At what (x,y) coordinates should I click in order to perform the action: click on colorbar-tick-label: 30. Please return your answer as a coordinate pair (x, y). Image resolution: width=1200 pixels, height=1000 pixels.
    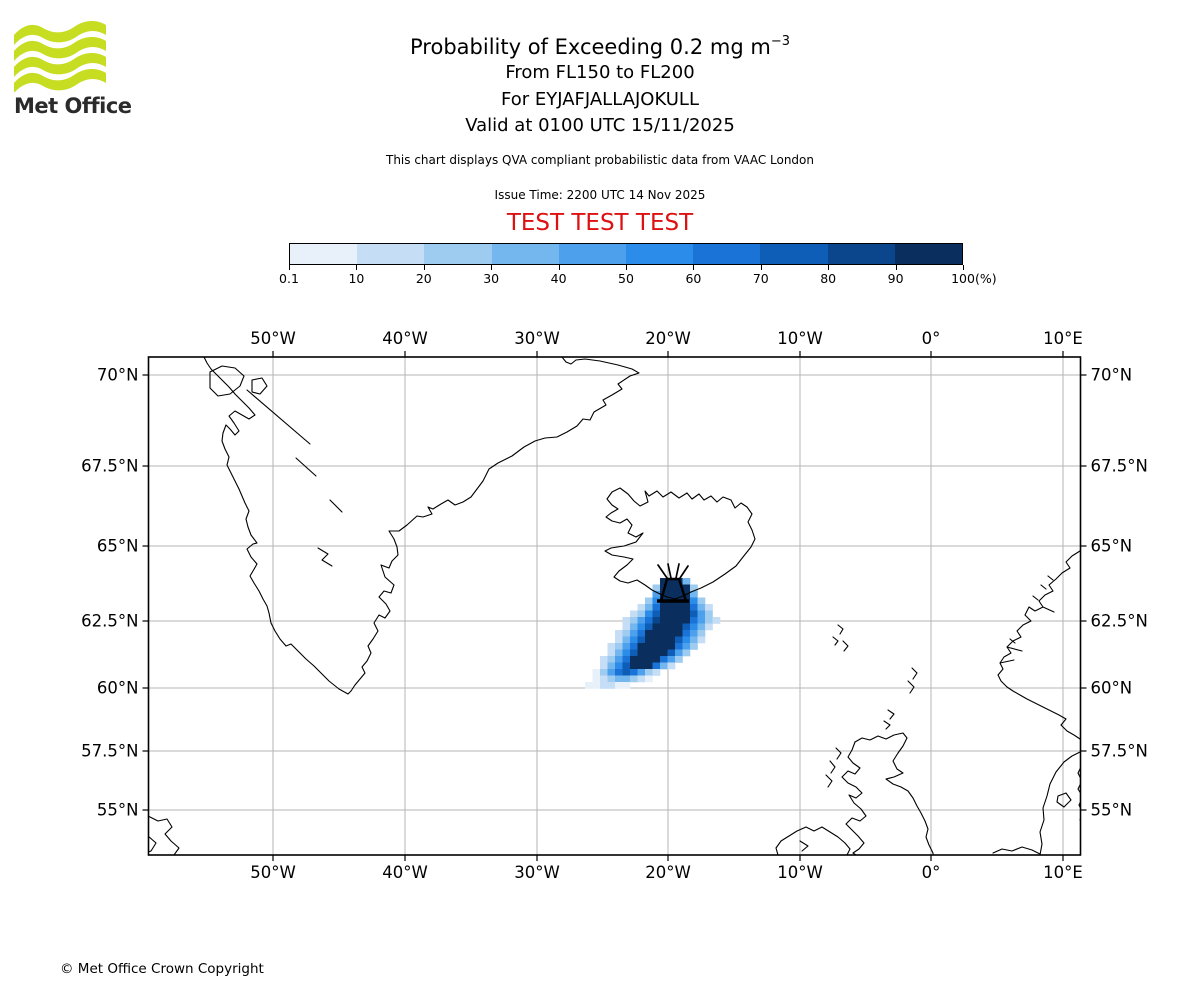
    Looking at the image, I should click on (491, 278).